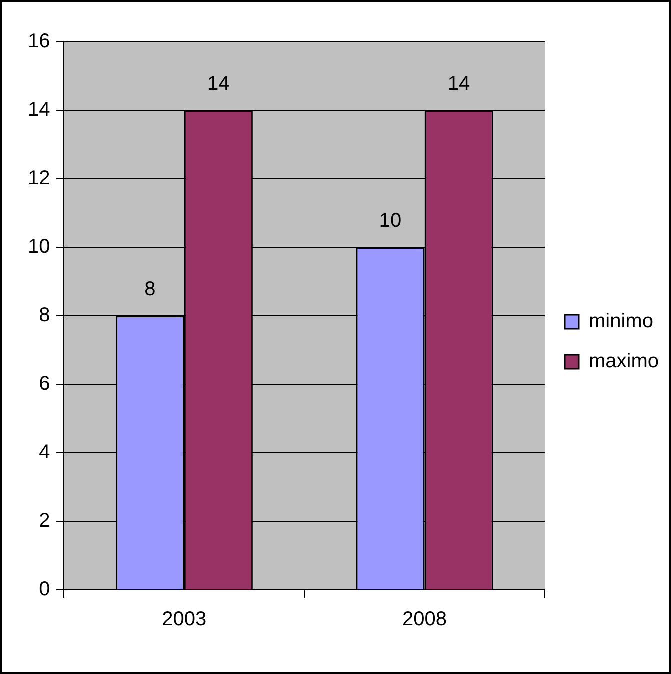 This screenshot has height=674, width=671. Describe the element at coordinates (44, 453) in the screenshot. I see `y-tick-label: 4` at that location.